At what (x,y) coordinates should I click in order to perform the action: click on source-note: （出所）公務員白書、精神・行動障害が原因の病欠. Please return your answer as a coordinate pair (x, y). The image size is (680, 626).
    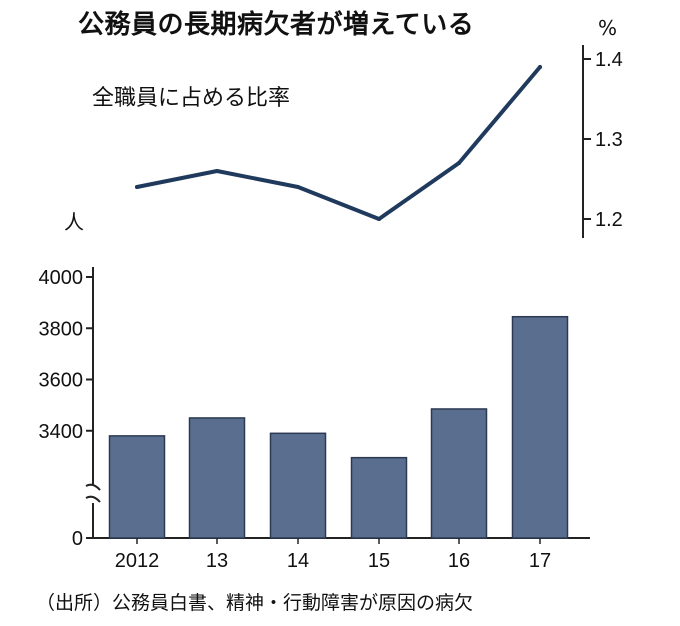
    Looking at the image, I should click on (255, 603).